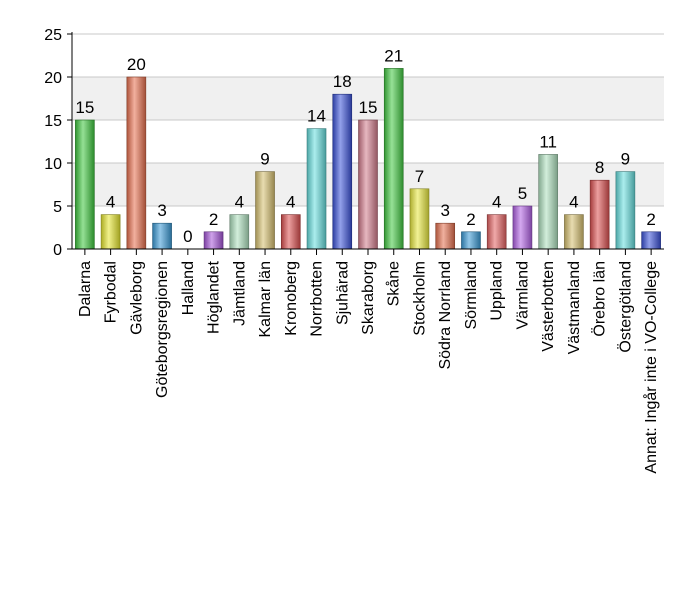 The height and width of the screenshot is (600, 700). What do you see at coordinates (419, 298) in the screenshot?
I see `x-tick-label: Stockholm` at bounding box center [419, 298].